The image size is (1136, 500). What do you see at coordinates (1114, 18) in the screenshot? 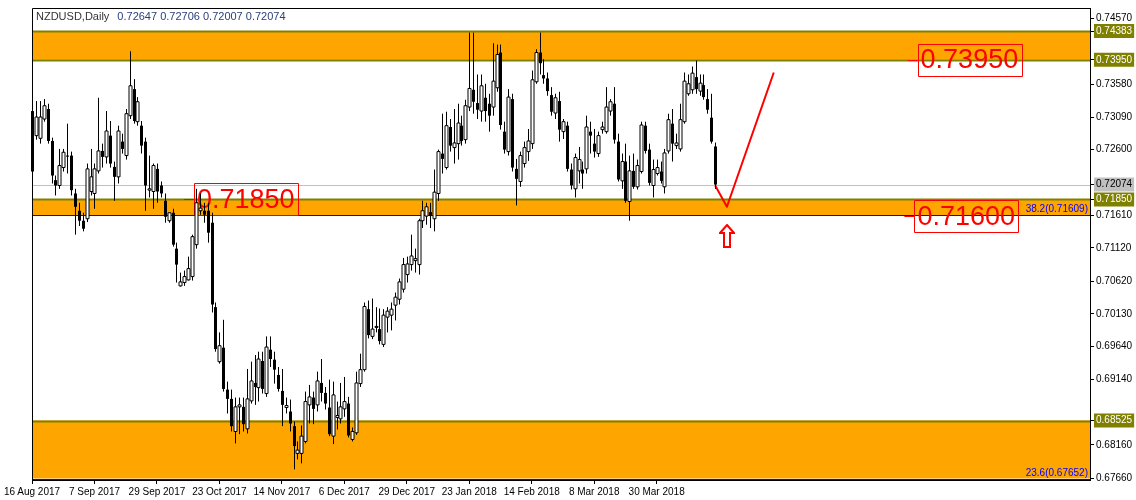
I see `y-tick-label: 0.74570` at bounding box center [1114, 18].